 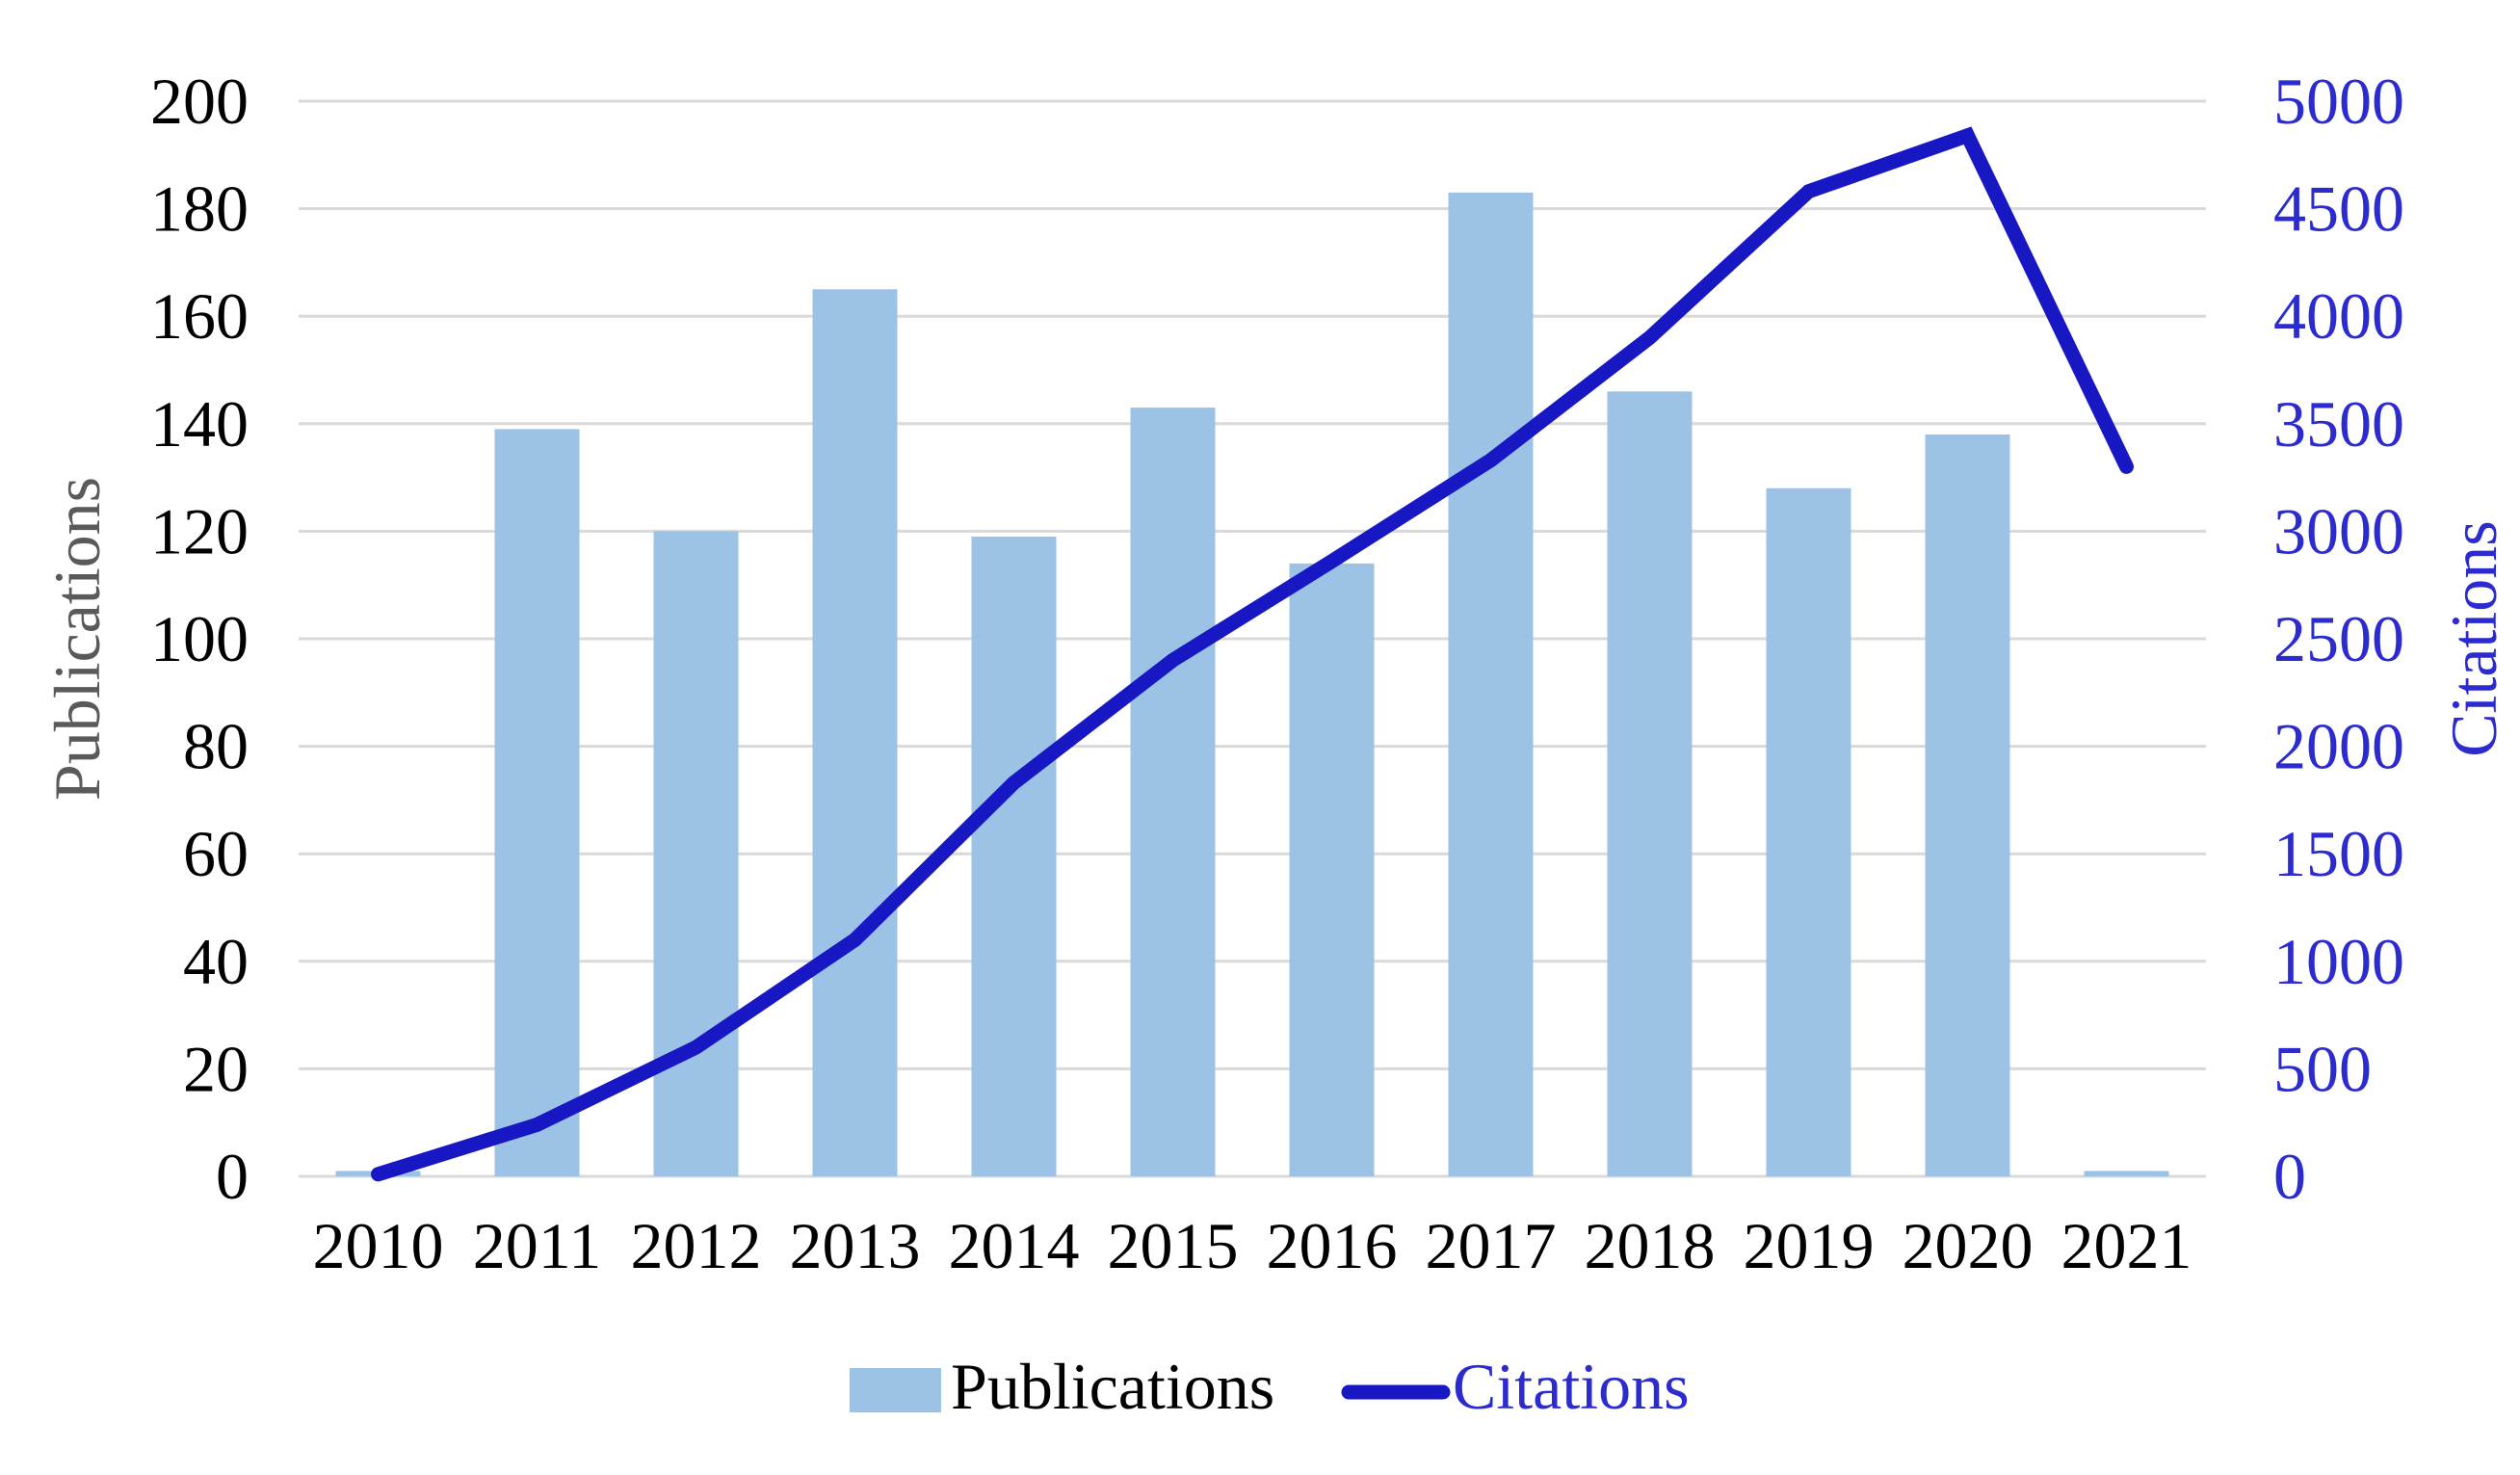 What do you see at coordinates (1014, 856) in the screenshot?
I see `bar-2014` at bounding box center [1014, 856].